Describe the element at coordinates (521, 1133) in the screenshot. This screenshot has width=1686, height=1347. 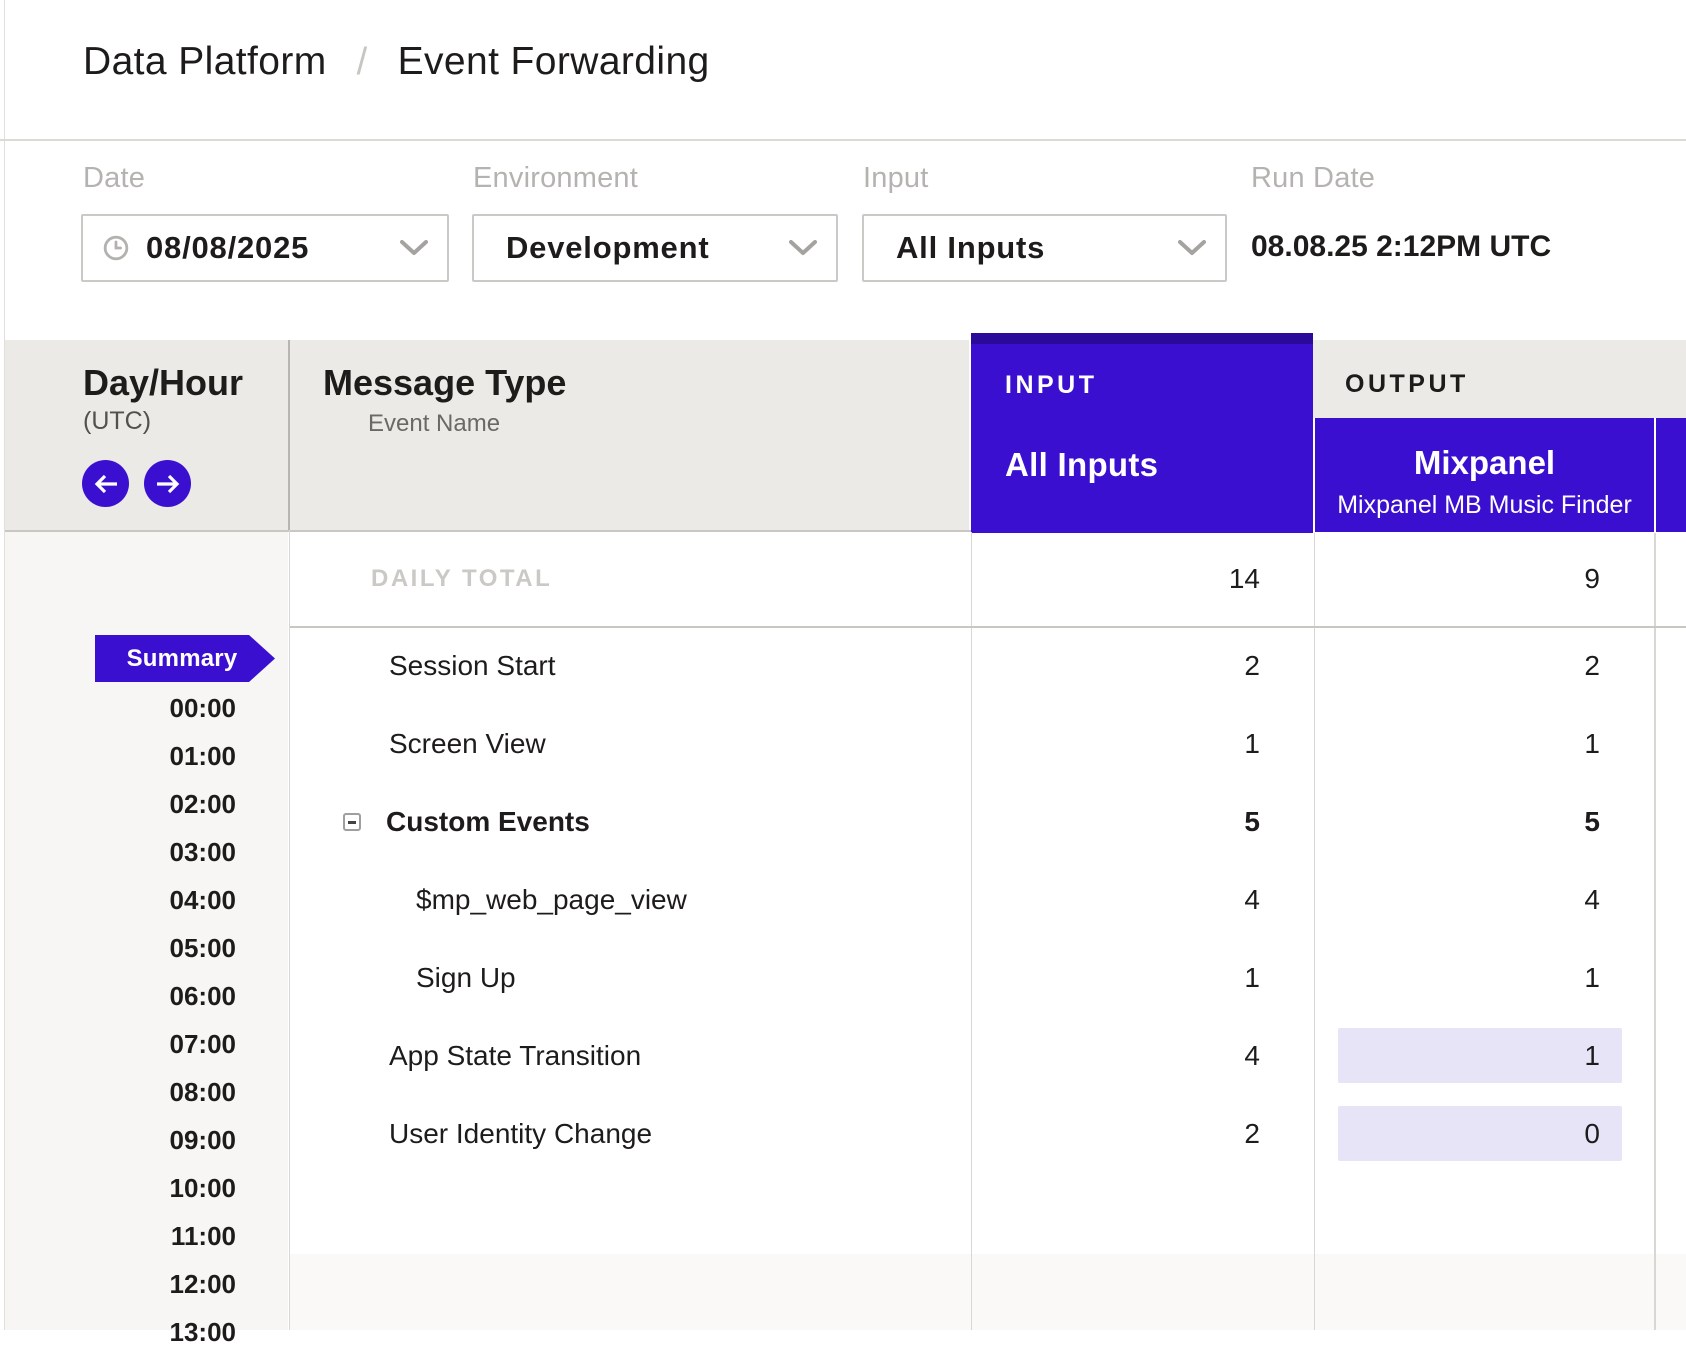
I see `event-type-label: User Identity Change` at that location.